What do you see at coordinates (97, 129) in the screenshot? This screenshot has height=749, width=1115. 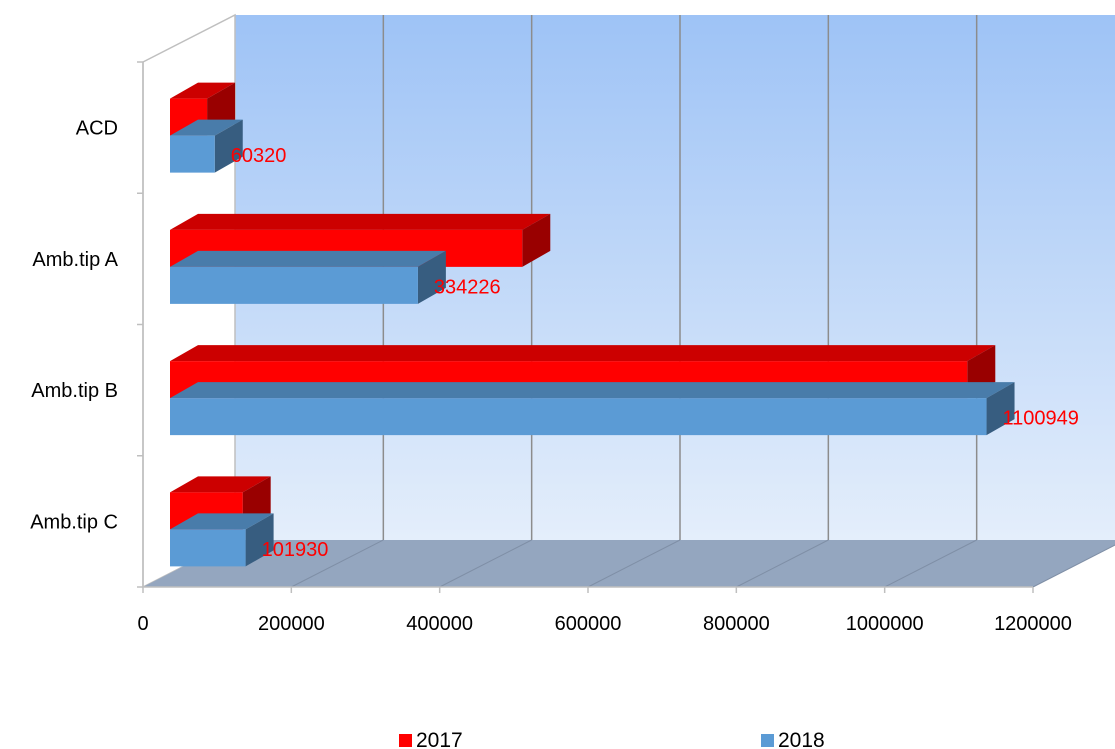 I see `y-category-label: ACD` at bounding box center [97, 129].